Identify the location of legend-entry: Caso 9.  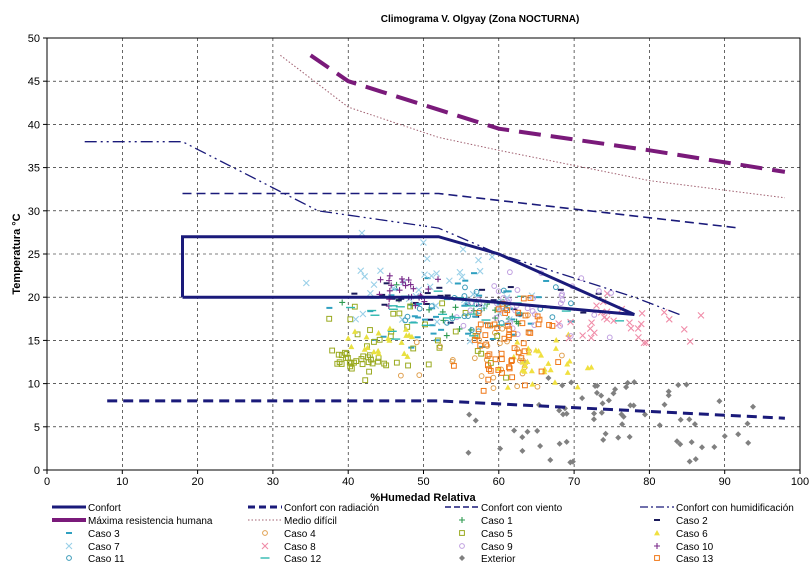
(486, 547).